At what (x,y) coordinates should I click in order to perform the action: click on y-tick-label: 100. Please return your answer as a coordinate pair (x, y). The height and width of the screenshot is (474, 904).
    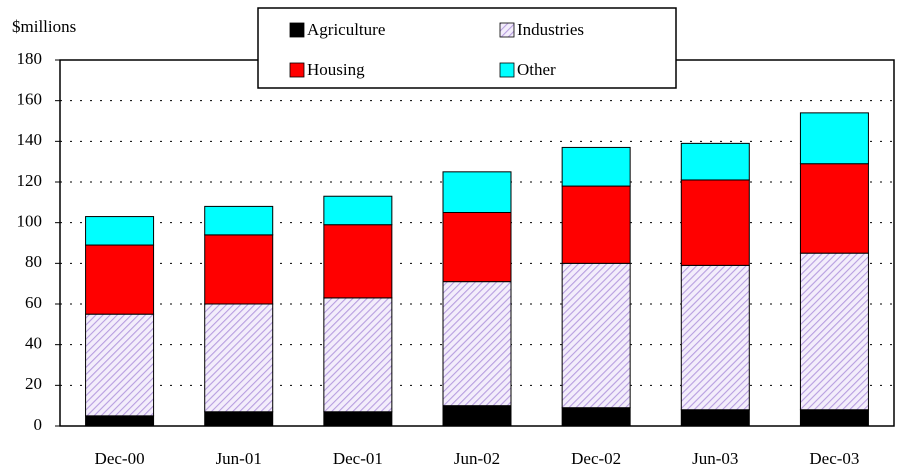
    Looking at the image, I should click on (30, 221).